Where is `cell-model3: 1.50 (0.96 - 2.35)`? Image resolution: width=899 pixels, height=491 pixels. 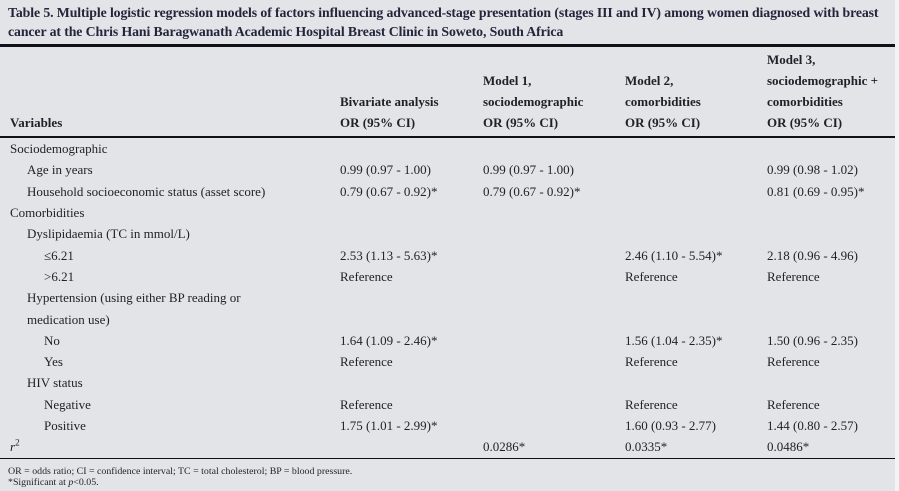
cell-model3: 1.50 (0.96 - 2.35) is located at coordinates (812, 340).